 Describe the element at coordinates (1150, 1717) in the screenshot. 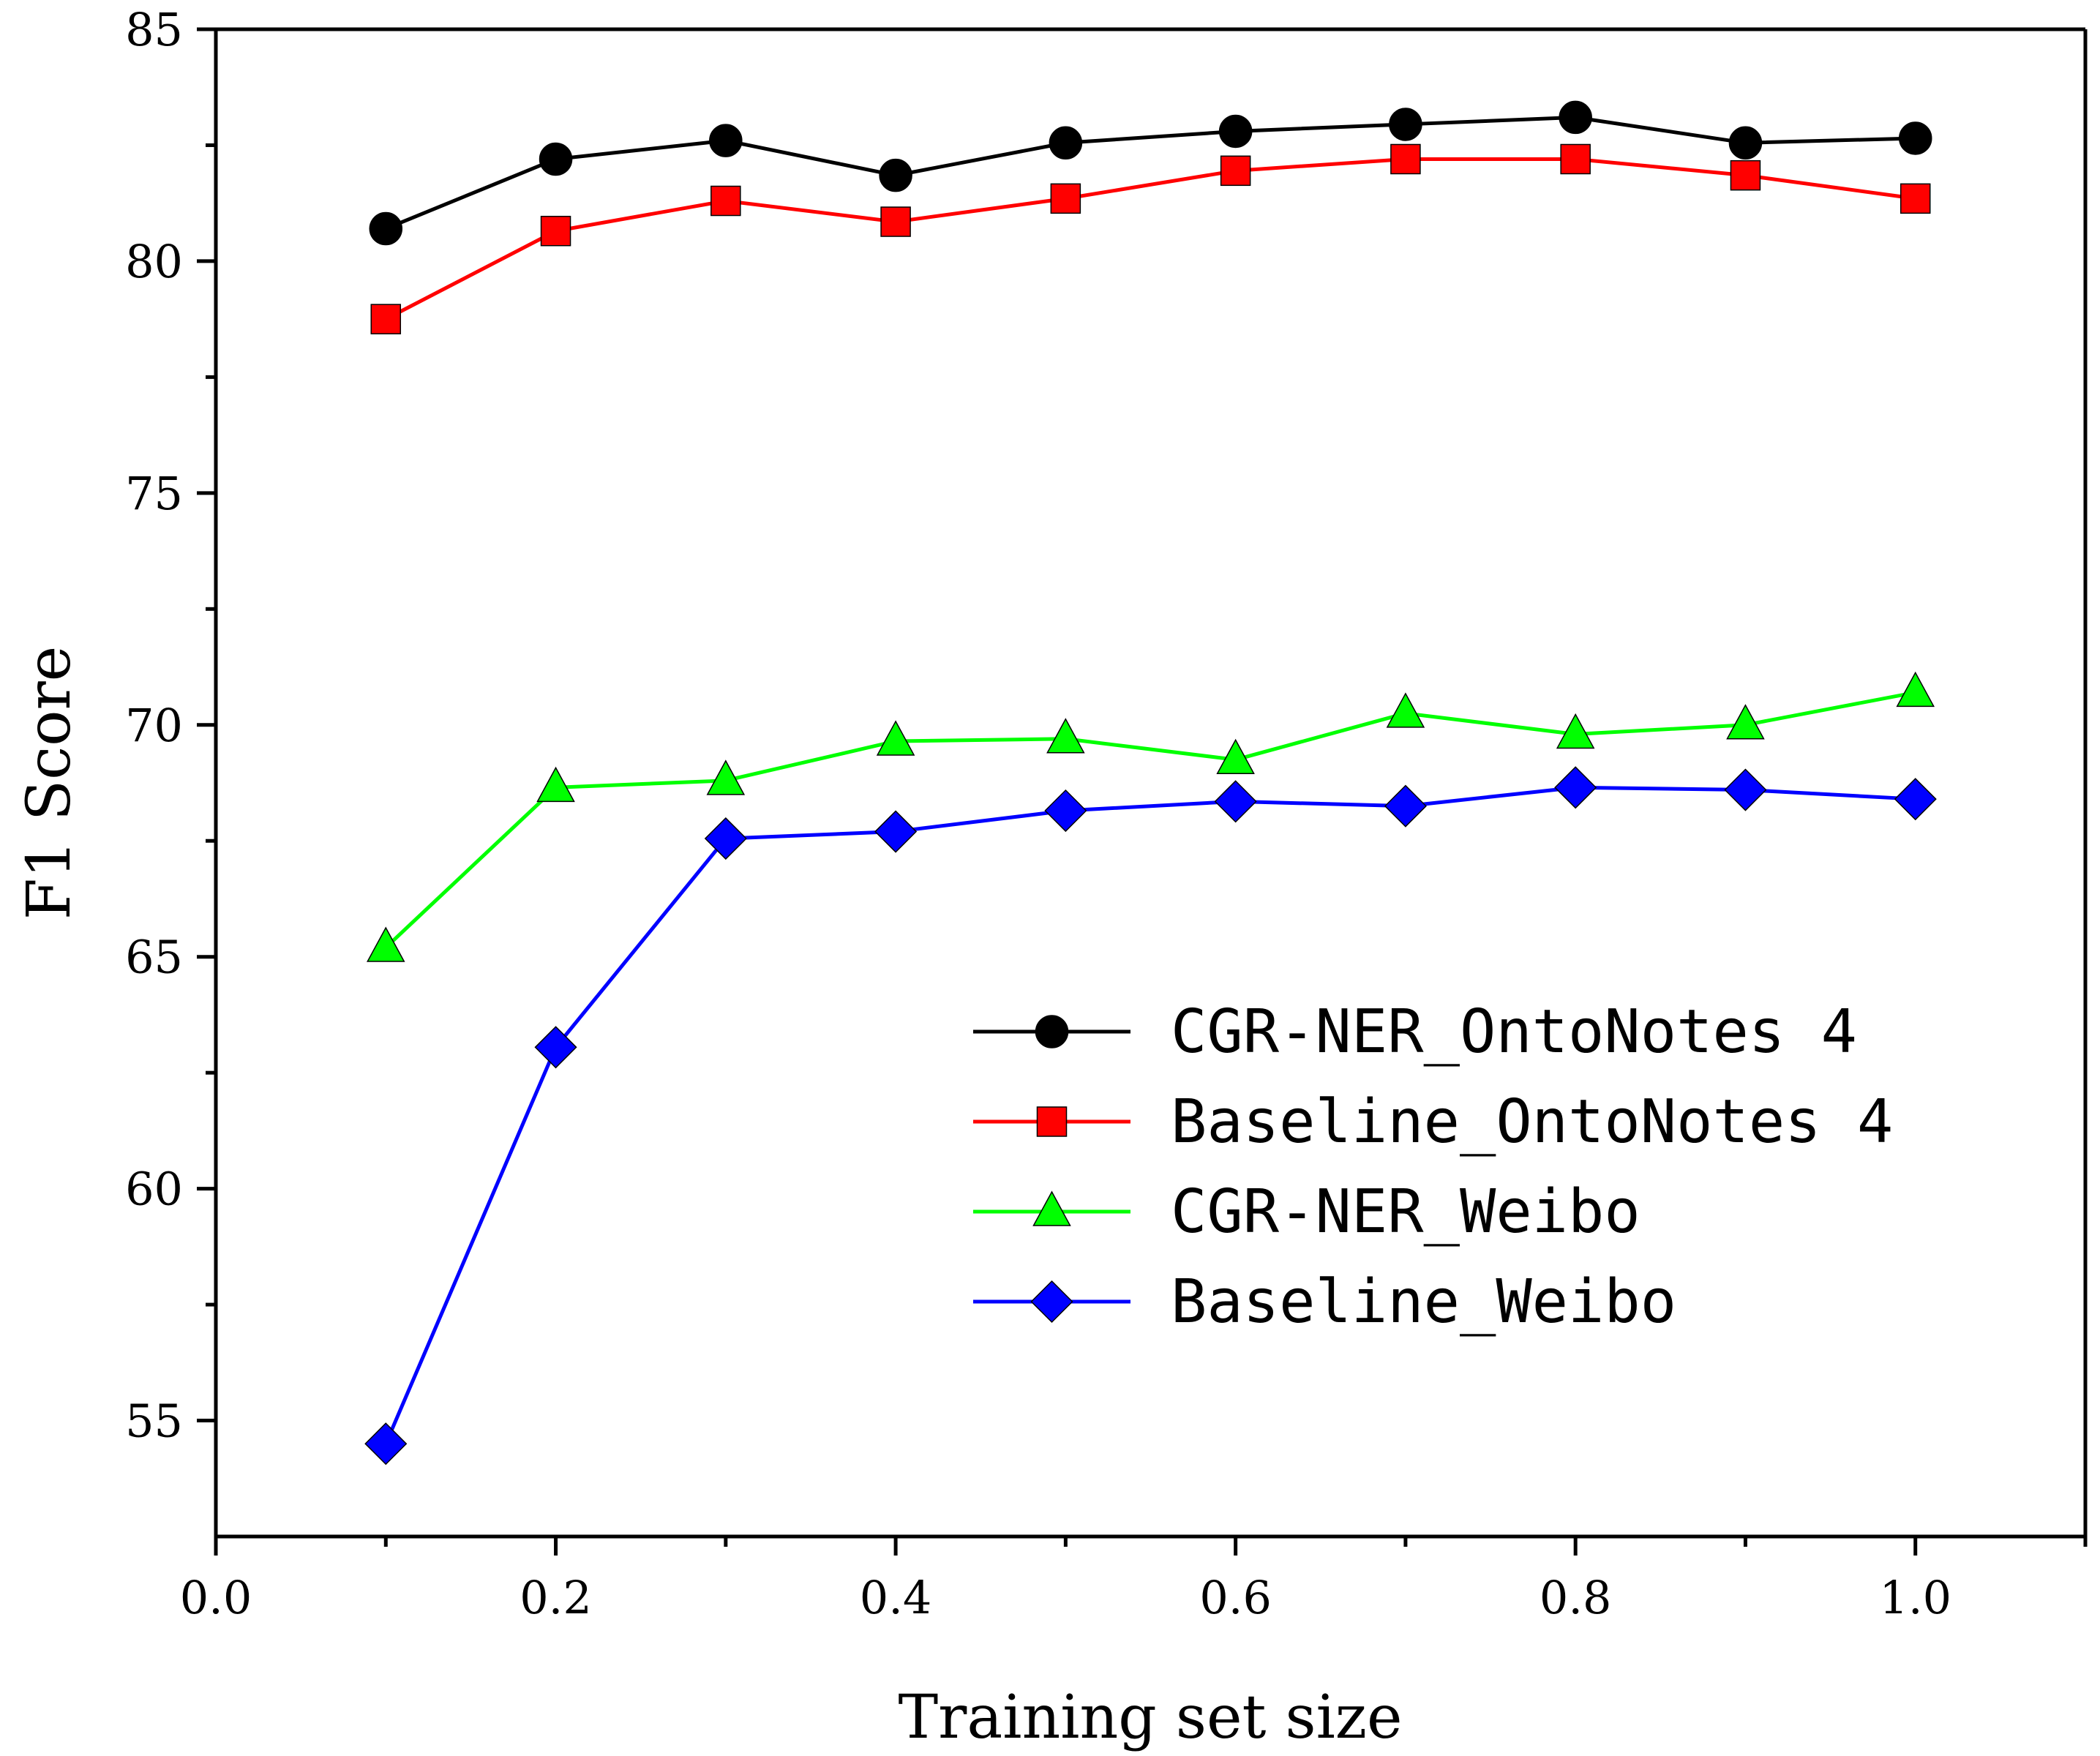

I see `x-axis-title: Training set size` at that location.